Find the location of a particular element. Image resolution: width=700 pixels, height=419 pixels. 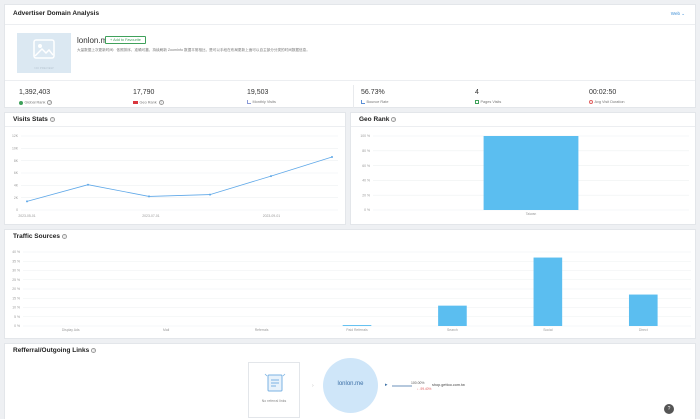

web-dropdown: Web ⌄ is located at coordinates (678, 14).